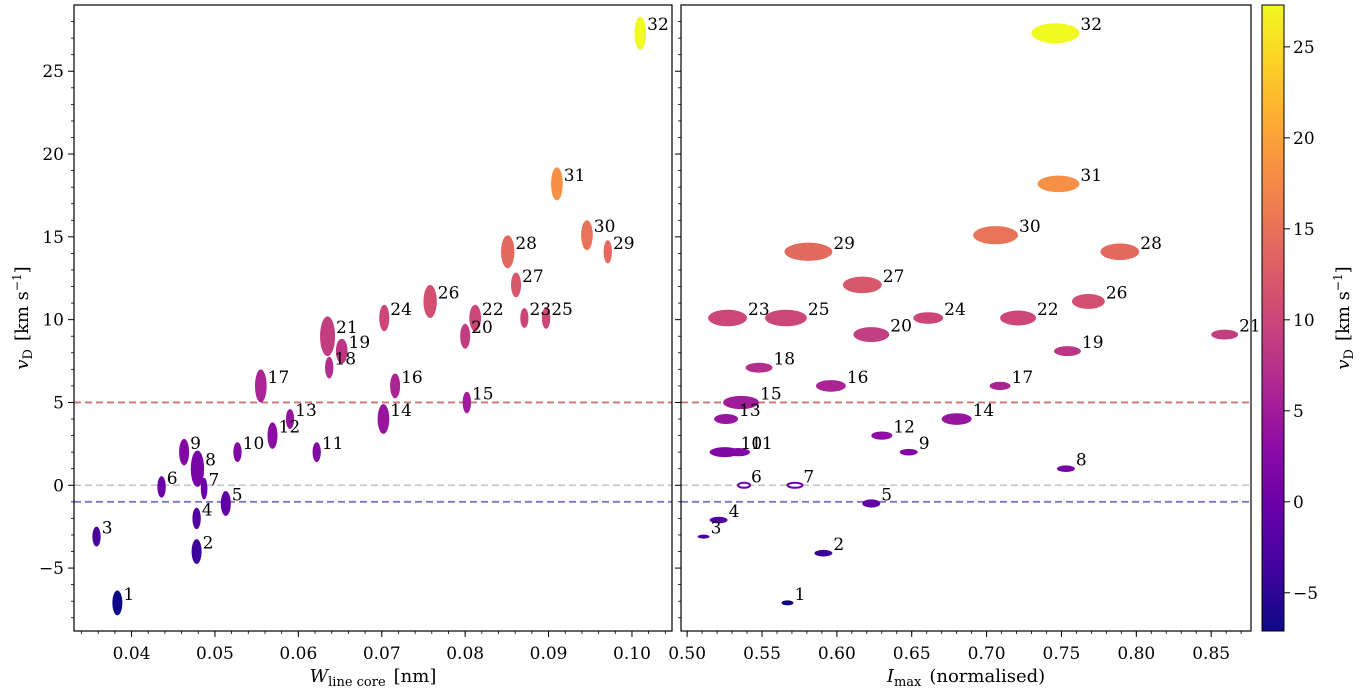 The height and width of the screenshot is (694, 1367). What do you see at coordinates (624, 244) in the screenshot?
I see `point-label-29: 29` at bounding box center [624, 244].